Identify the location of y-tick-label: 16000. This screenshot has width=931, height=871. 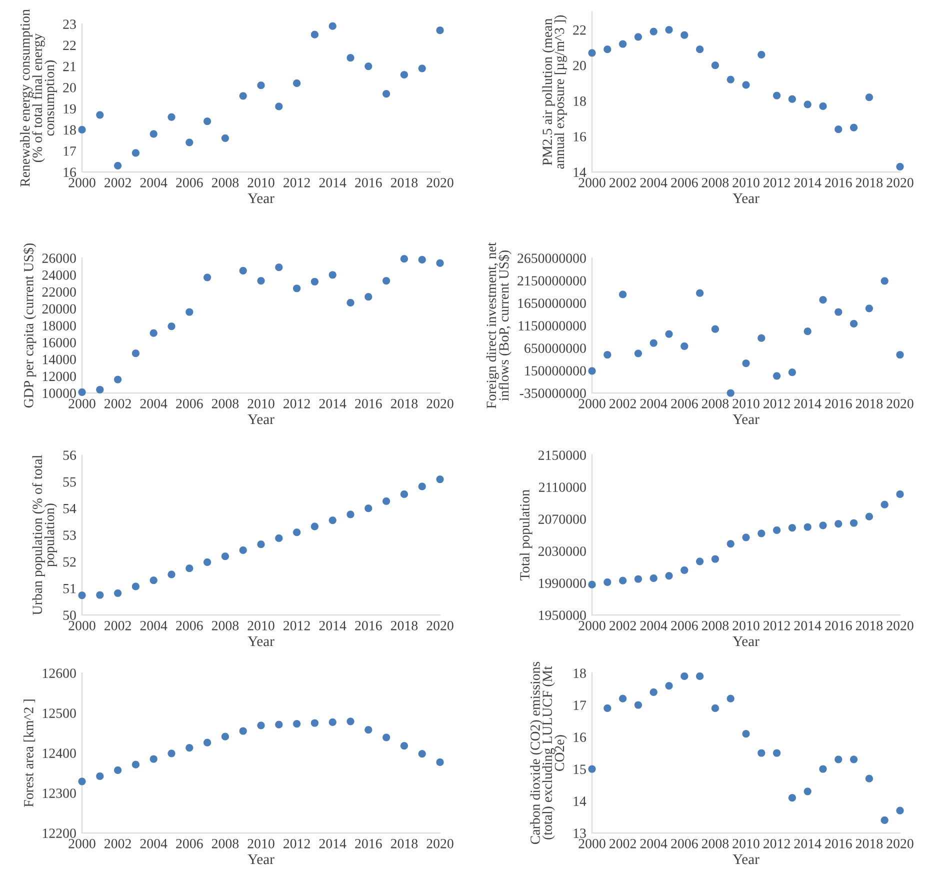
(59, 343).